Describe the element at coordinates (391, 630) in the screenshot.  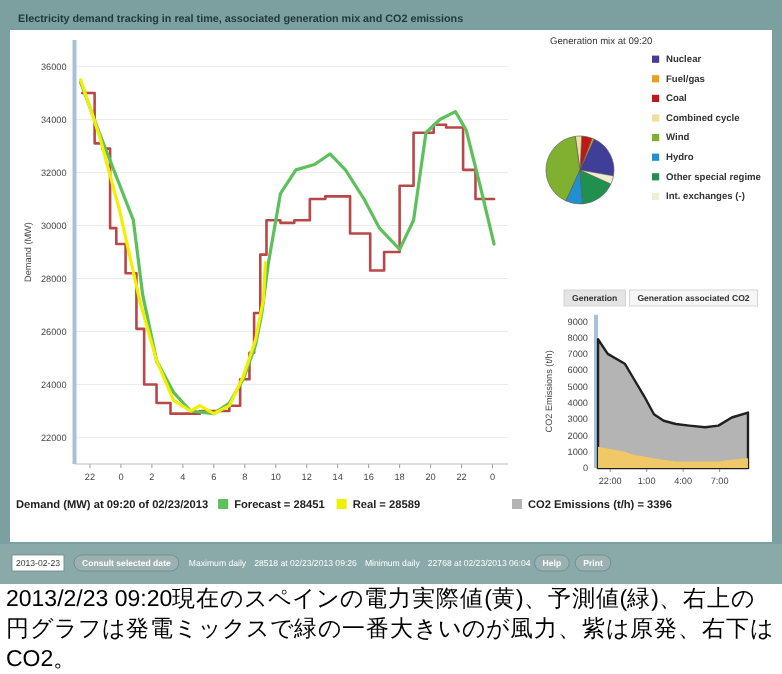
I see `text: 2013/2/23 09:20現在のスペインの電力実際値(黄)、予測値(緑)、右上の円グラフは発電ミックスで緑の一番大きいのが風力、紫は原発、右下はCO2。` at that location.